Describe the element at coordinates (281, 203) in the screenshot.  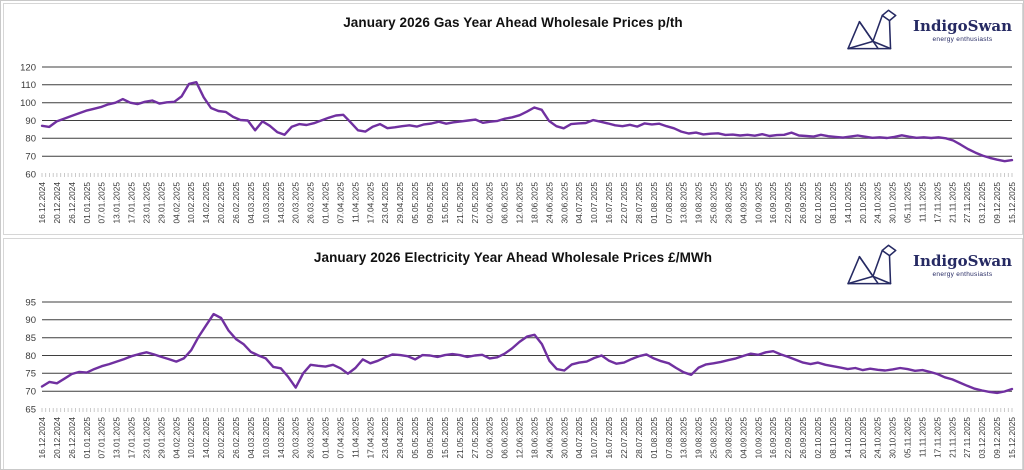
I see `svg-text: 14.03.2025` at that location.